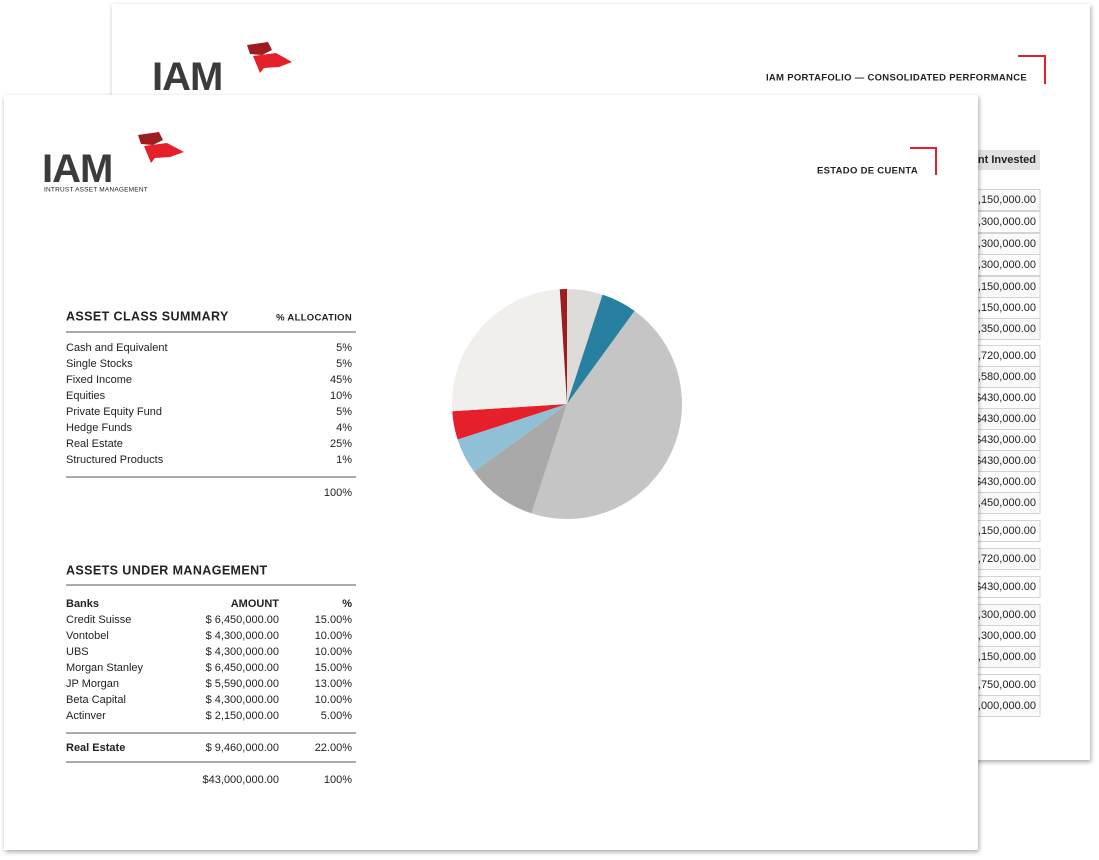  I want to click on column-header: AMOUNT, so click(255, 604).